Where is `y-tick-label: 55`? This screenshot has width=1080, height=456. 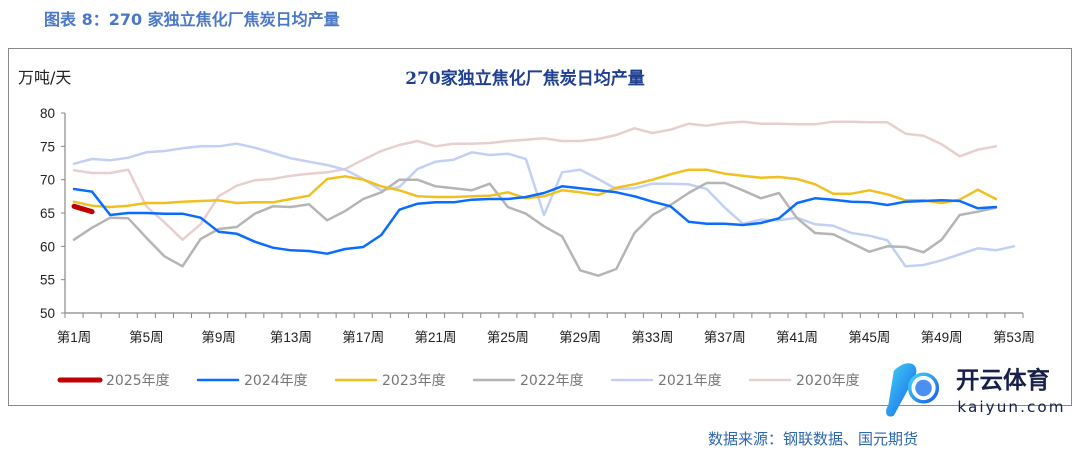 y-tick-label: 55 is located at coordinates (47, 280).